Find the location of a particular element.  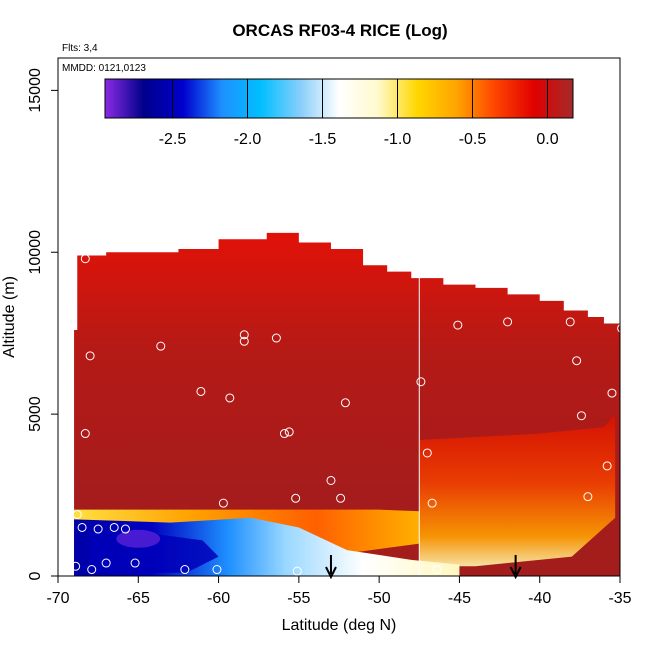

heatmap-right-lower-region is located at coordinates (517, 490).